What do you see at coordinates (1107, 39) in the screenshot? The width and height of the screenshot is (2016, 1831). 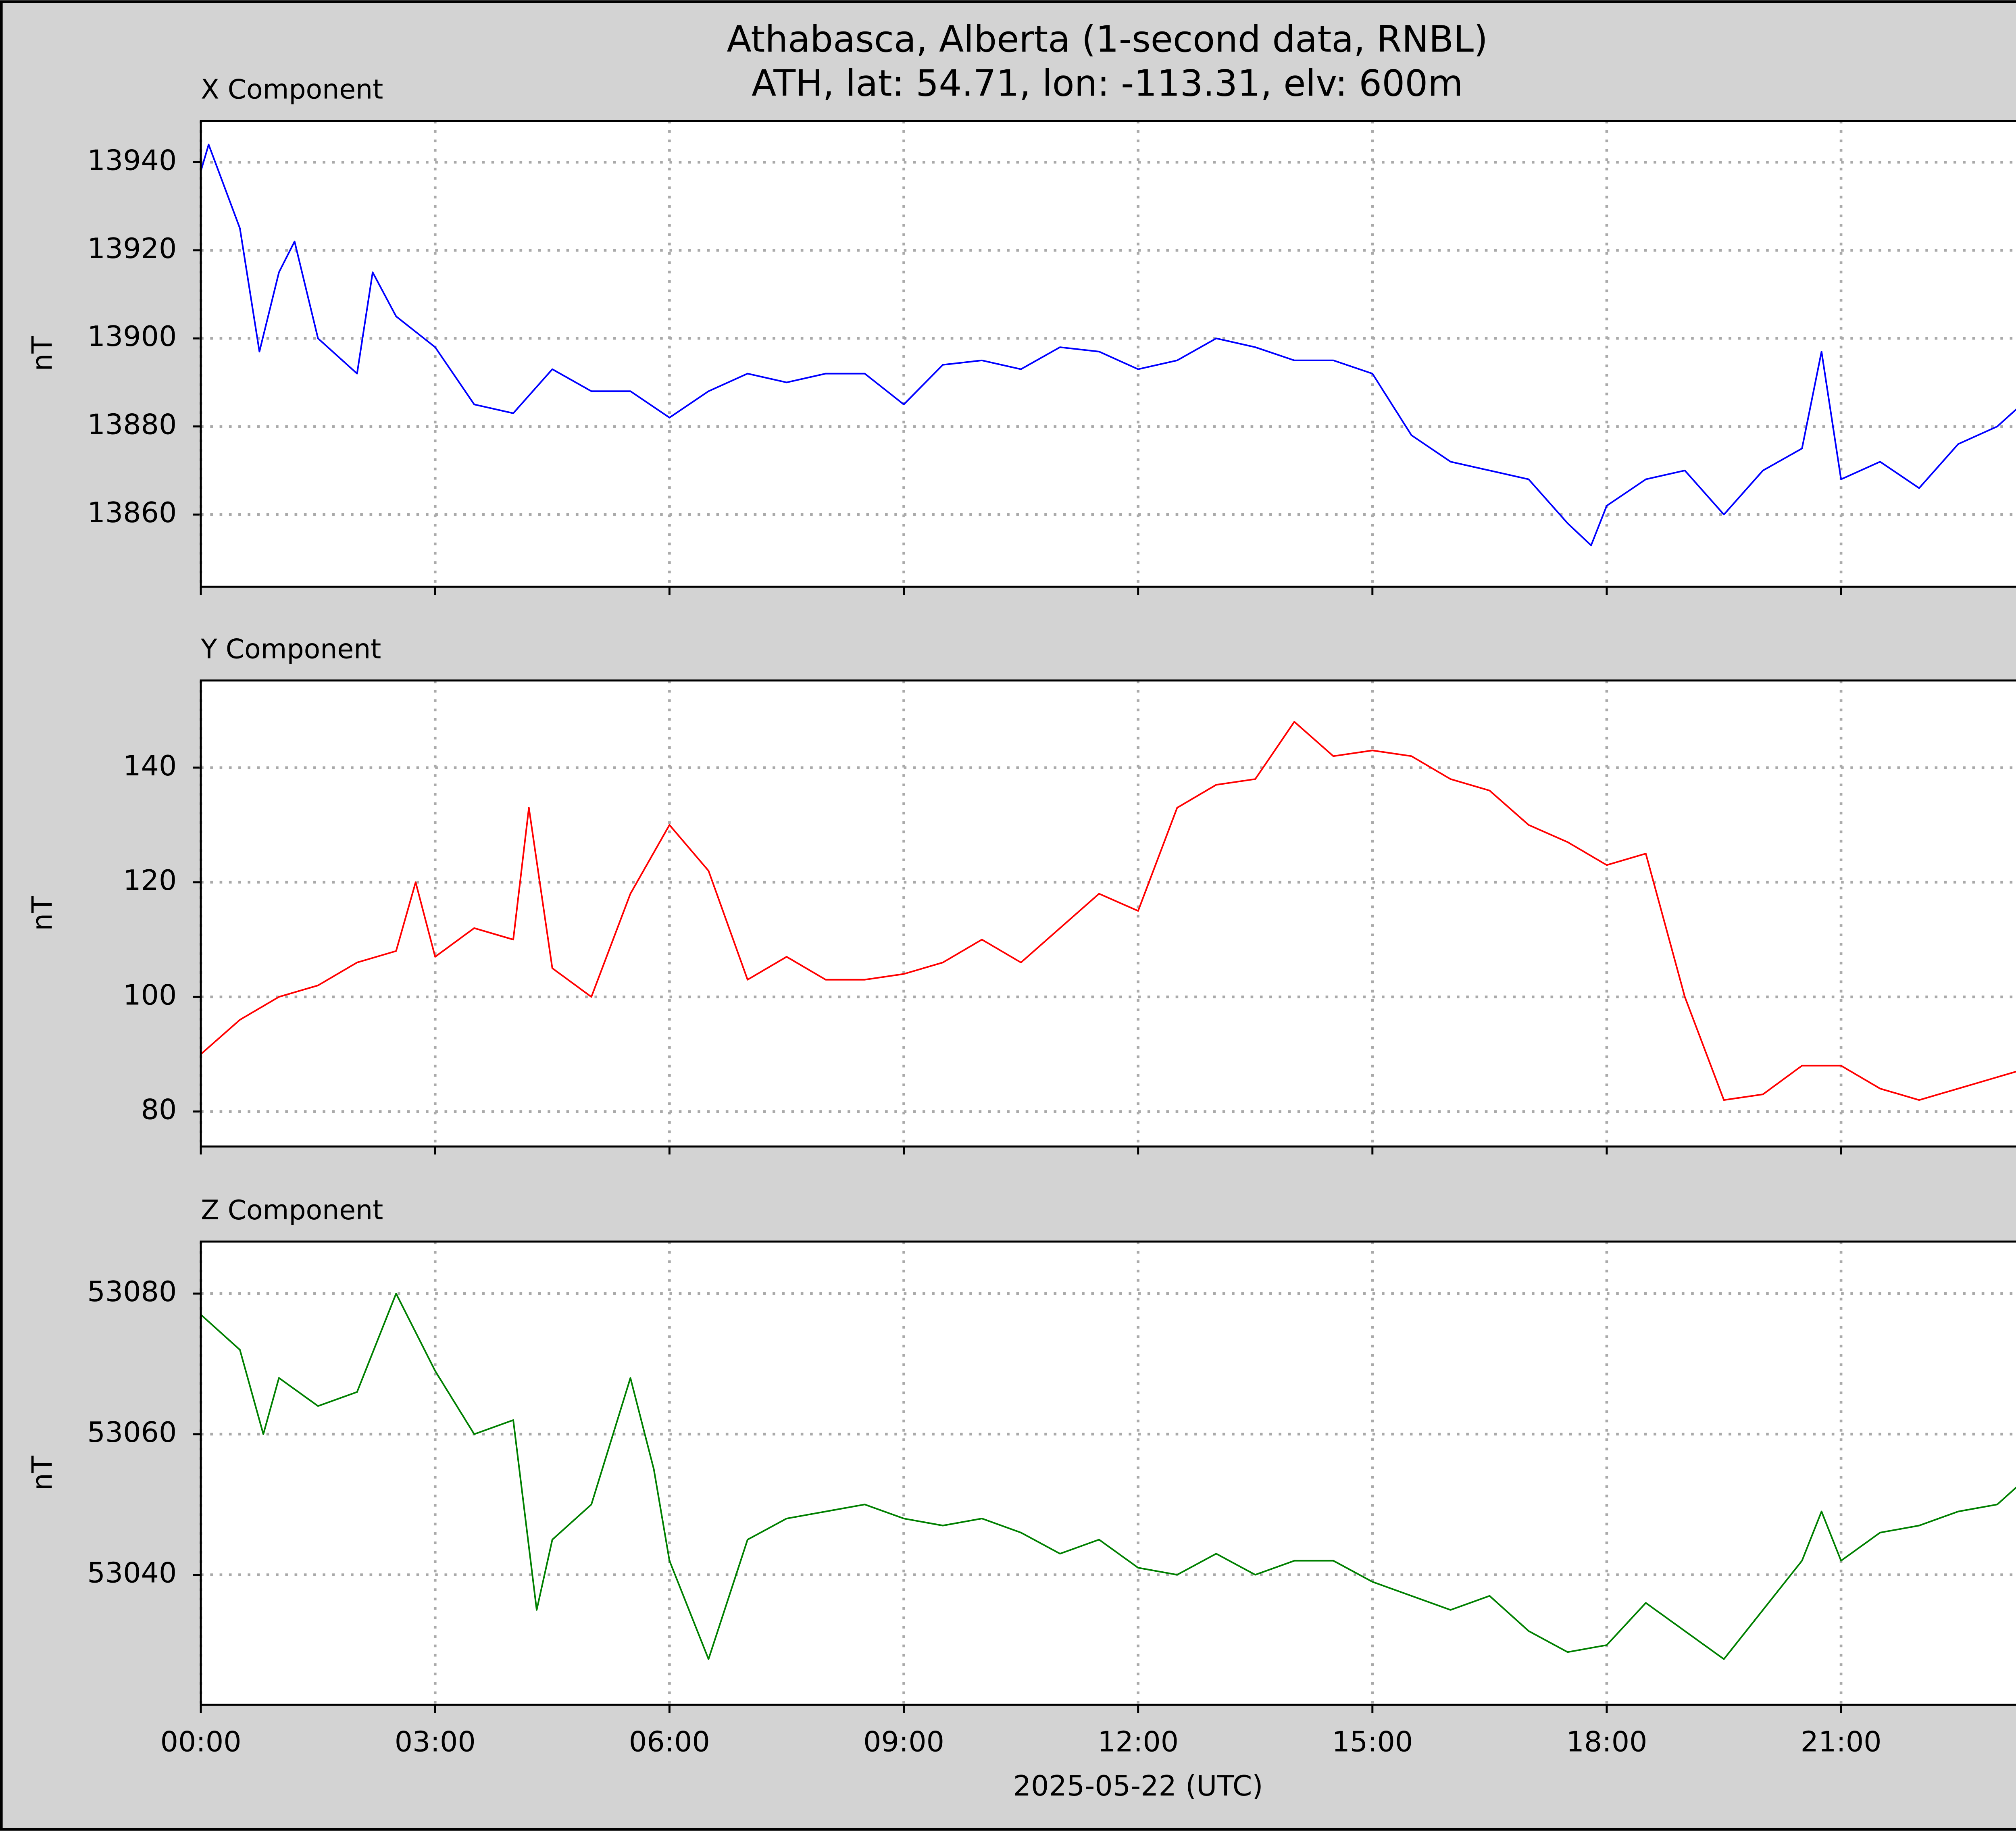 I see `chart-title: Athabasca, Alberta (1-second data, RNBL)` at bounding box center [1107, 39].